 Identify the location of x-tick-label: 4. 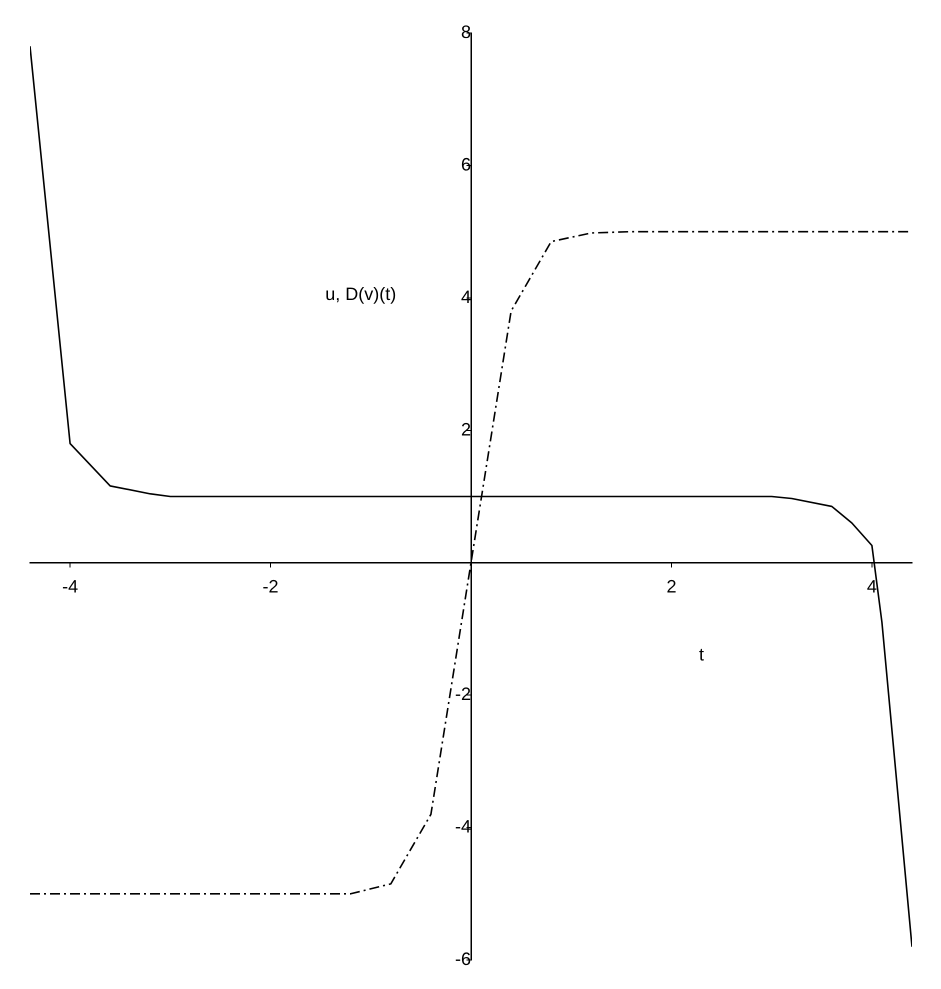
(871, 586).